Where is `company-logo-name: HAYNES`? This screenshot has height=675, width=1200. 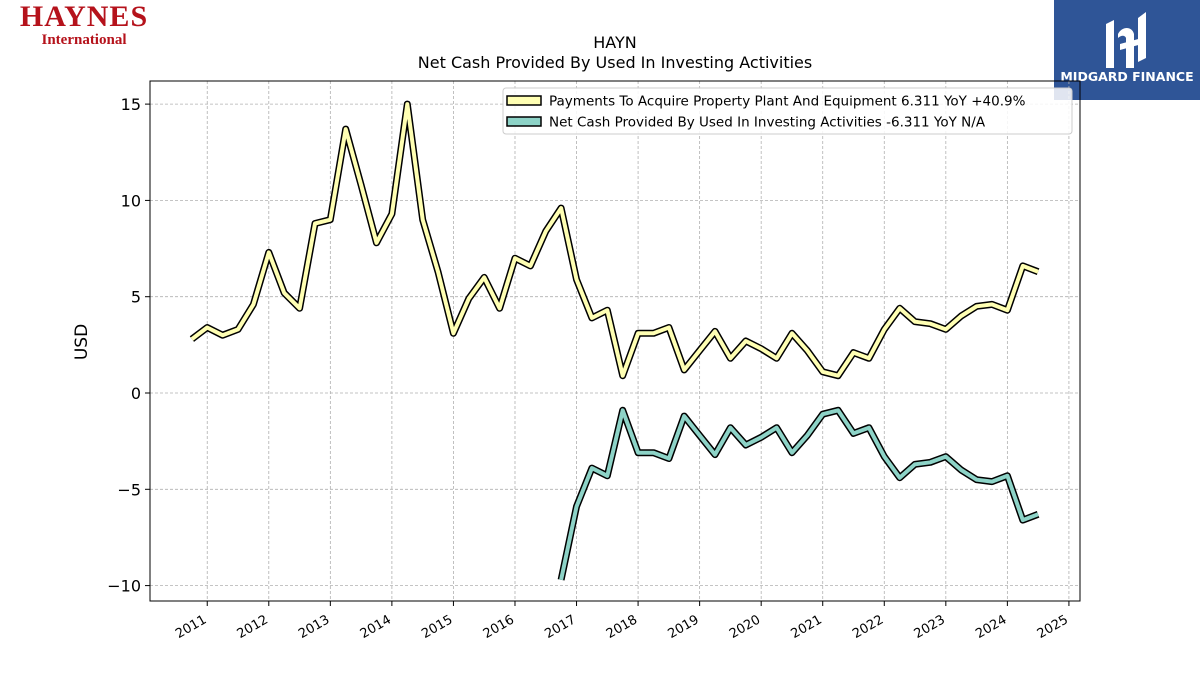 company-logo-name: HAYNES is located at coordinates (84, 16).